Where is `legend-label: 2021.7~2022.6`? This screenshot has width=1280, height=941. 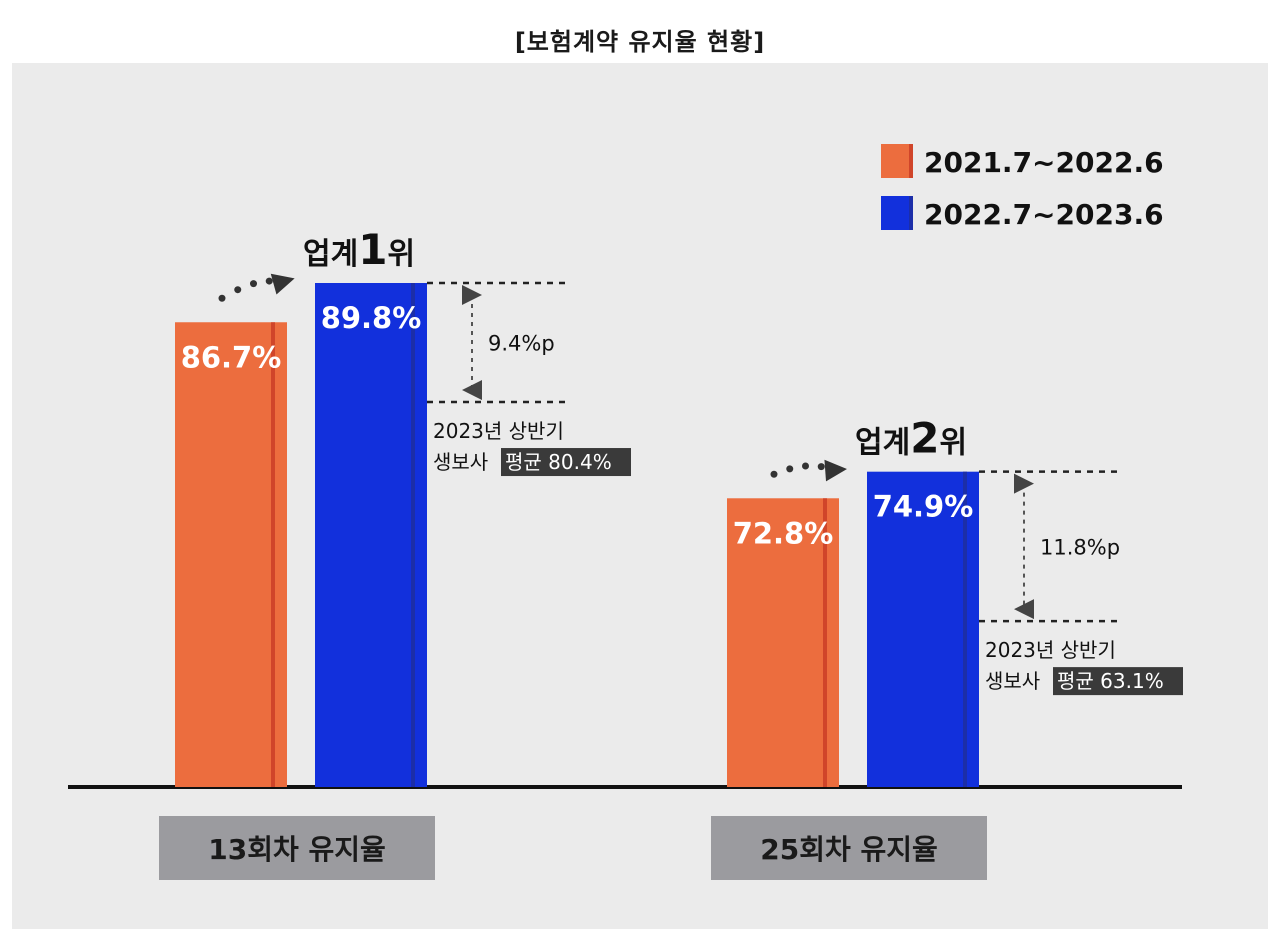 legend-label: 2021.7~2022.6 is located at coordinates (1044, 162).